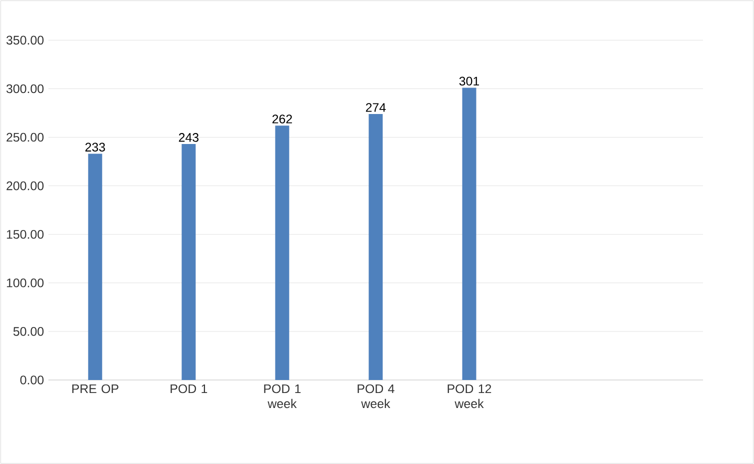 This screenshot has height=464, width=754. What do you see at coordinates (32, 380) in the screenshot?
I see `y-tick-label: 0.00` at bounding box center [32, 380].